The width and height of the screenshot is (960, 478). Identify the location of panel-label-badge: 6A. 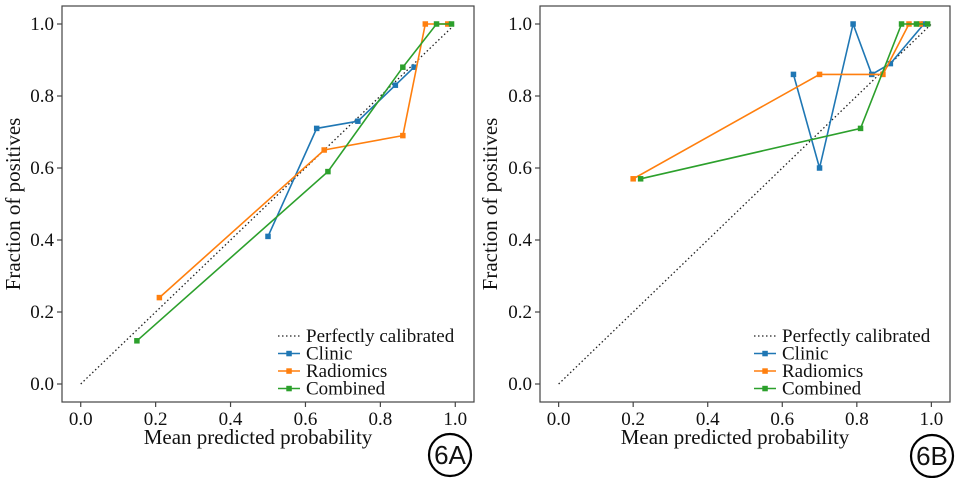
(450, 455).